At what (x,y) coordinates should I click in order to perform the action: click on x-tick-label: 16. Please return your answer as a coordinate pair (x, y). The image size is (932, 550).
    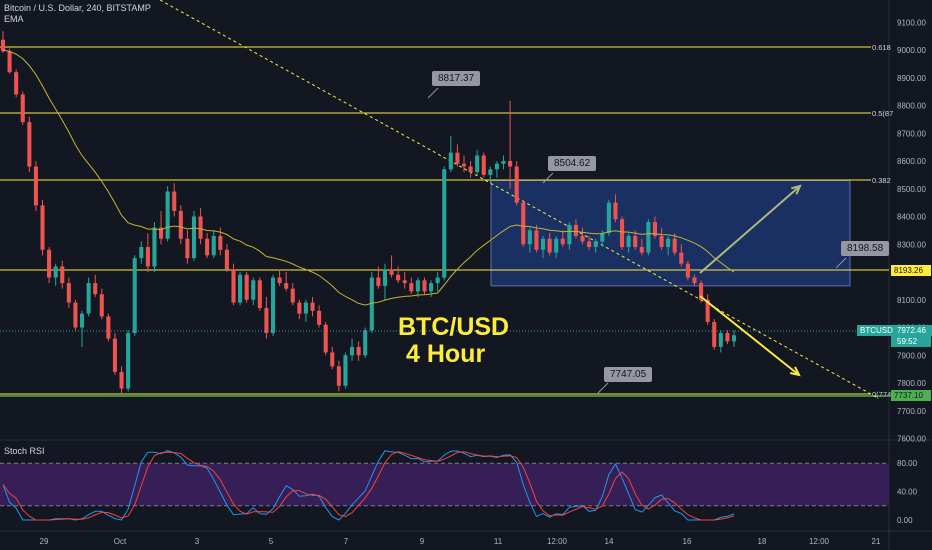
    Looking at the image, I should click on (687, 541).